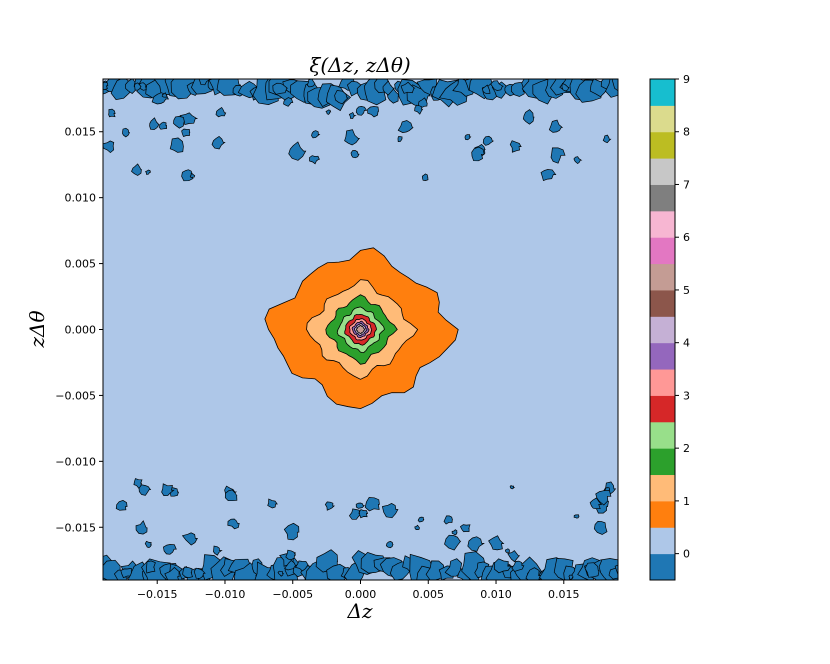  I want to click on colorbar-tick-label: 3, so click(686, 395).